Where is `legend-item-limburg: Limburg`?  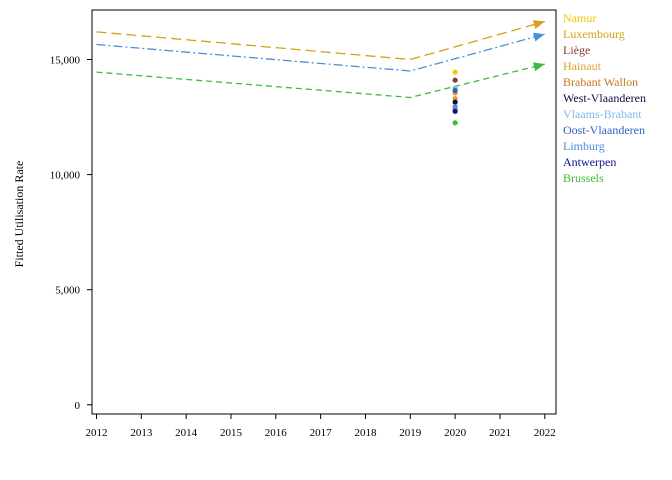 legend-item-limburg: Limburg is located at coordinates (584, 146).